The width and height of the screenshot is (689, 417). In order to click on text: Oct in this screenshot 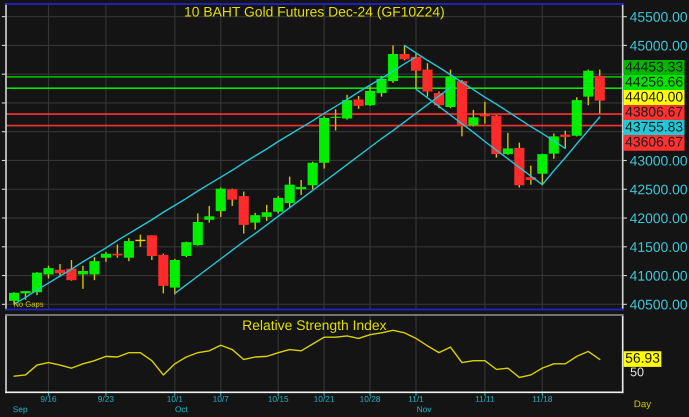, I will do `click(181, 409)`.